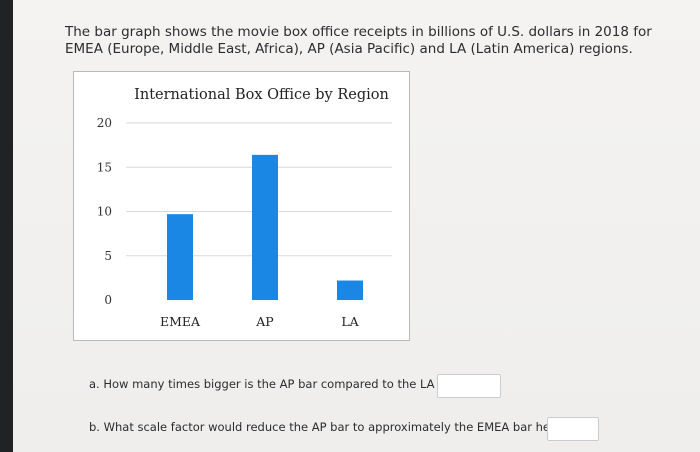  I want to click on x-category-label: LA, so click(350, 321).